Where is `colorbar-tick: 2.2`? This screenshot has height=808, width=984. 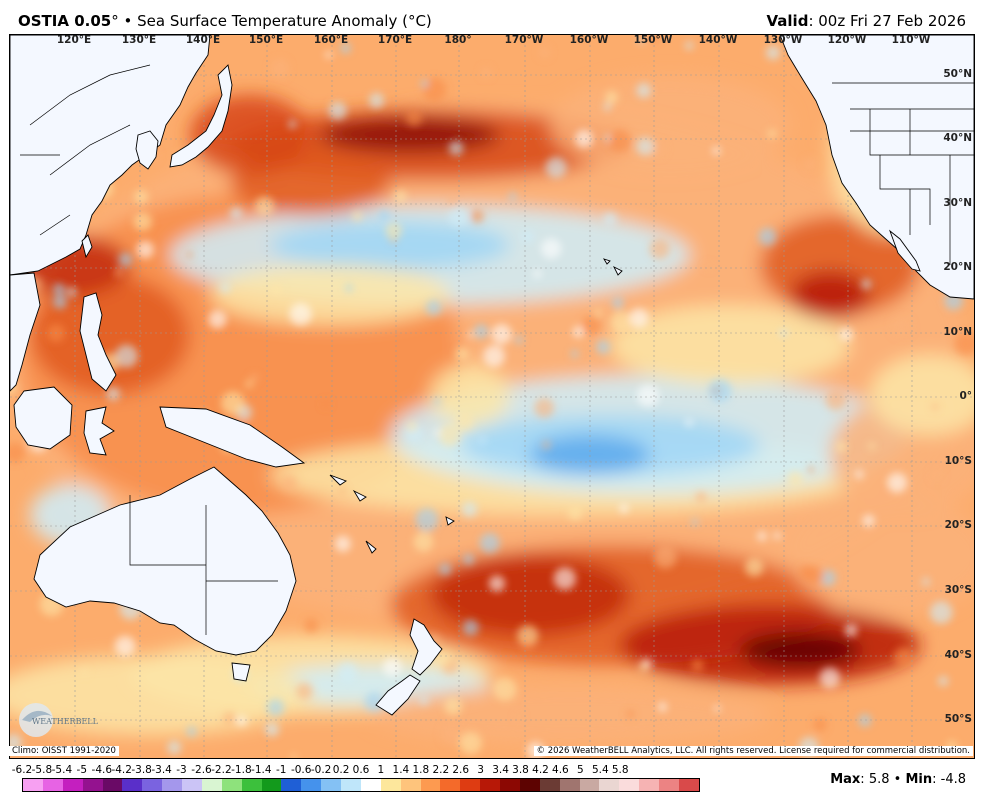
colorbar-tick: 2.2 is located at coordinates (441, 770).